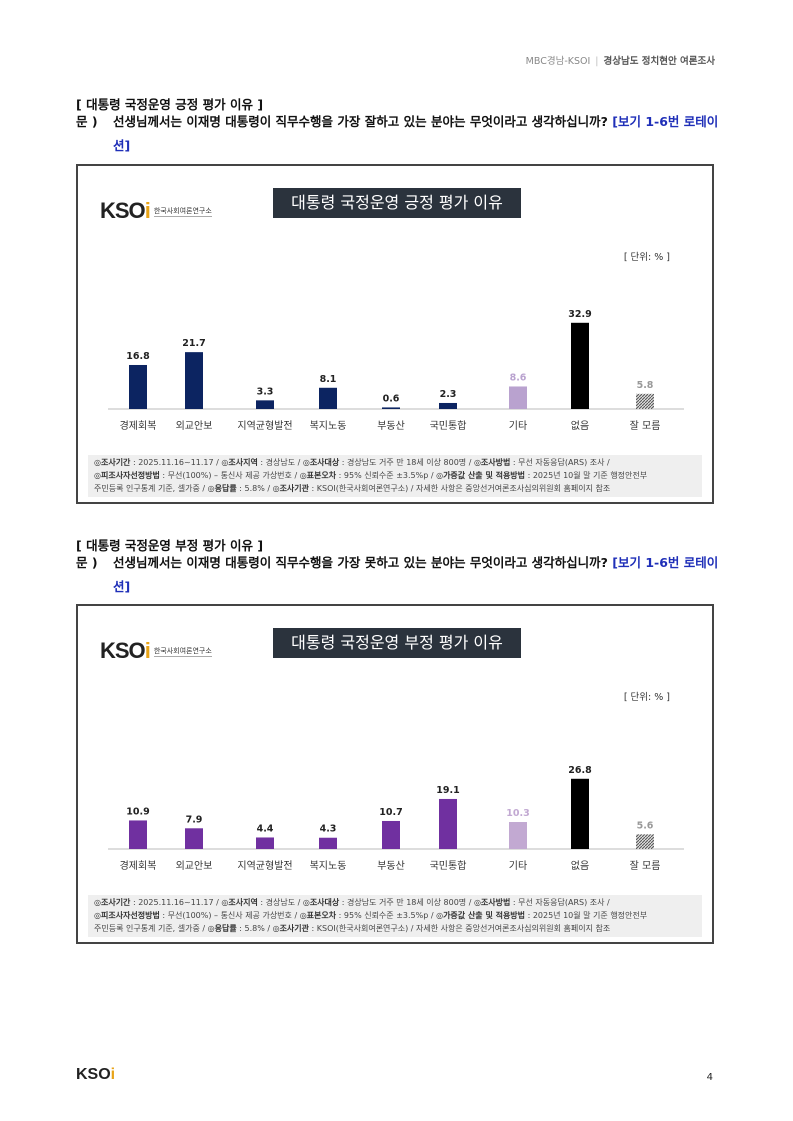  Describe the element at coordinates (580, 770) in the screenshot. I see `value-label: 26.8` at that location.